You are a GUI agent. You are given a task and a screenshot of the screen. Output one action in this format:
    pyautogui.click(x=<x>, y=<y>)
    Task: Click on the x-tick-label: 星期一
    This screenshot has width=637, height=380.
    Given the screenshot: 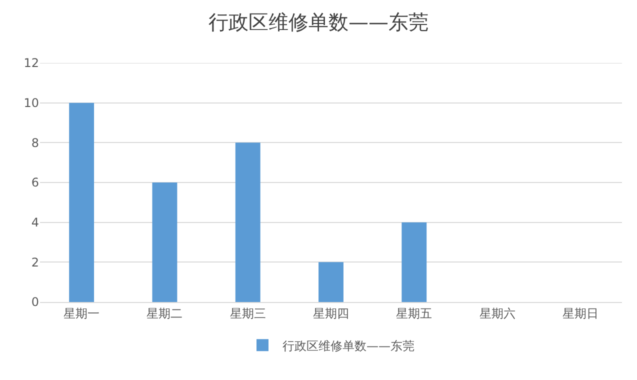 What is the action you would take?
    pyautogui.click(x=82, y=313)
    